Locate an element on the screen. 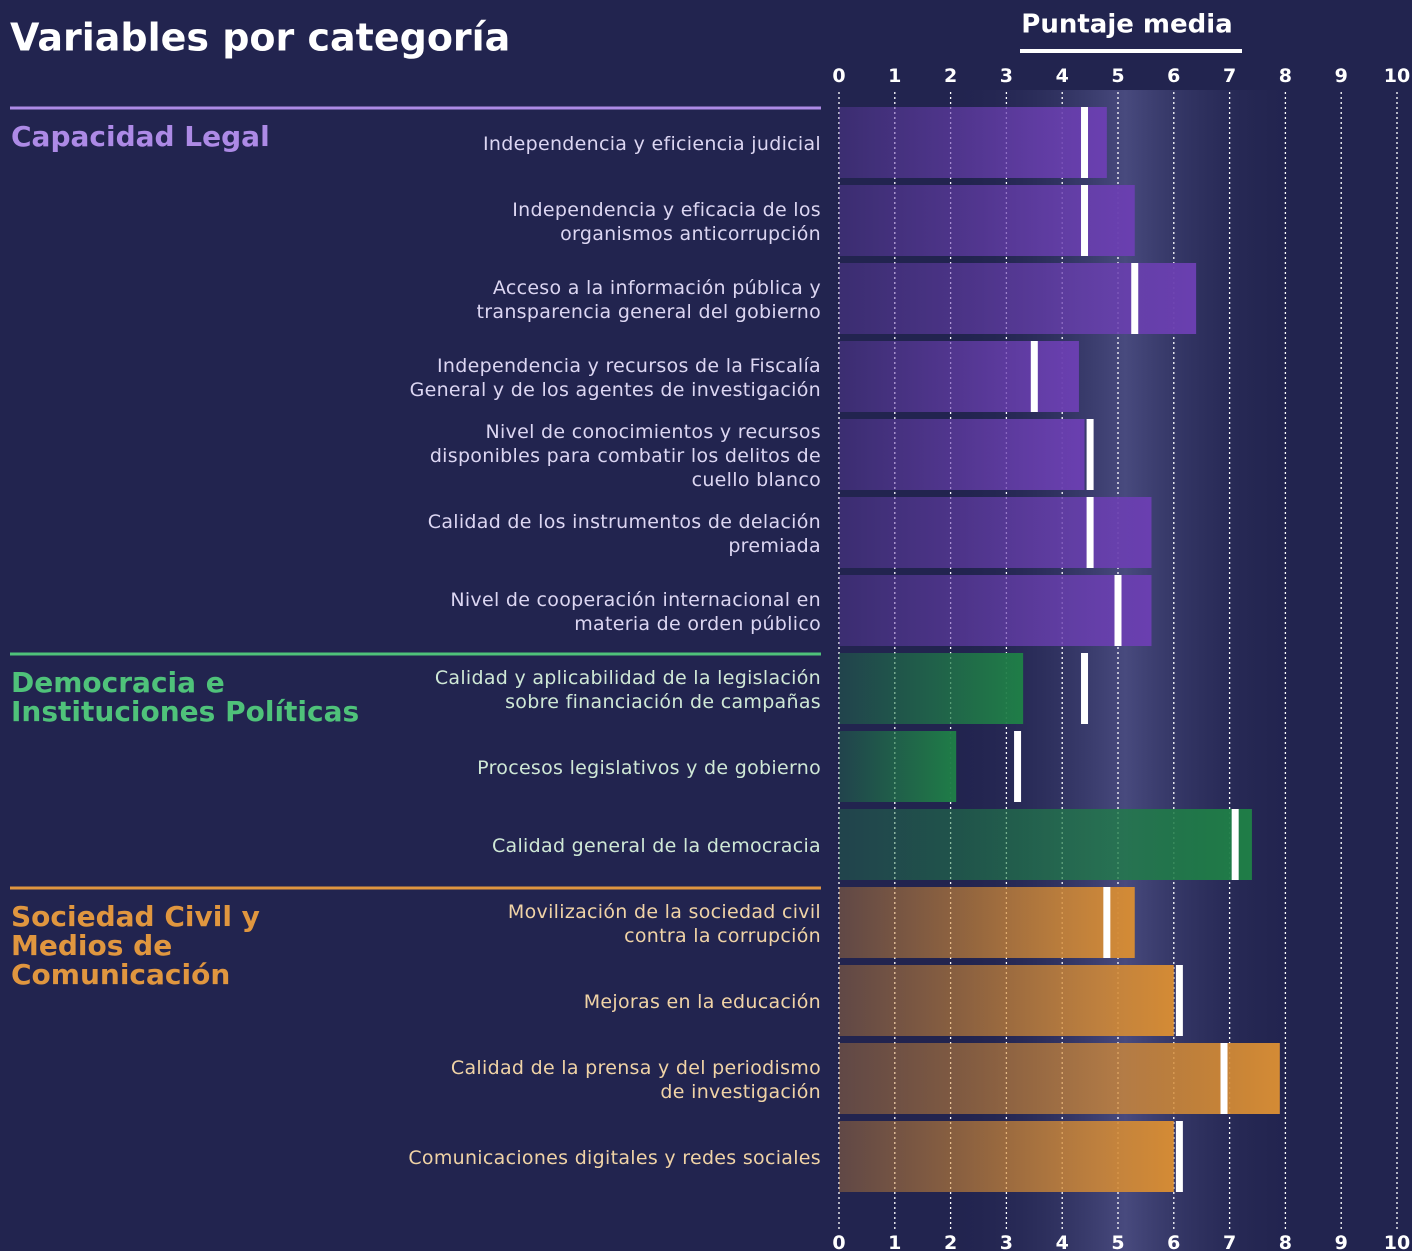  x-tick-label: 10 is located at coordinates (1397, 76).